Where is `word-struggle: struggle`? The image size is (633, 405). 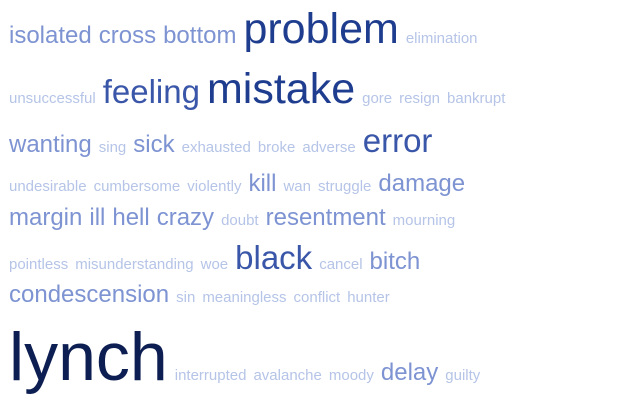 word-struggle: struggle is located at coordinates (345, 186).